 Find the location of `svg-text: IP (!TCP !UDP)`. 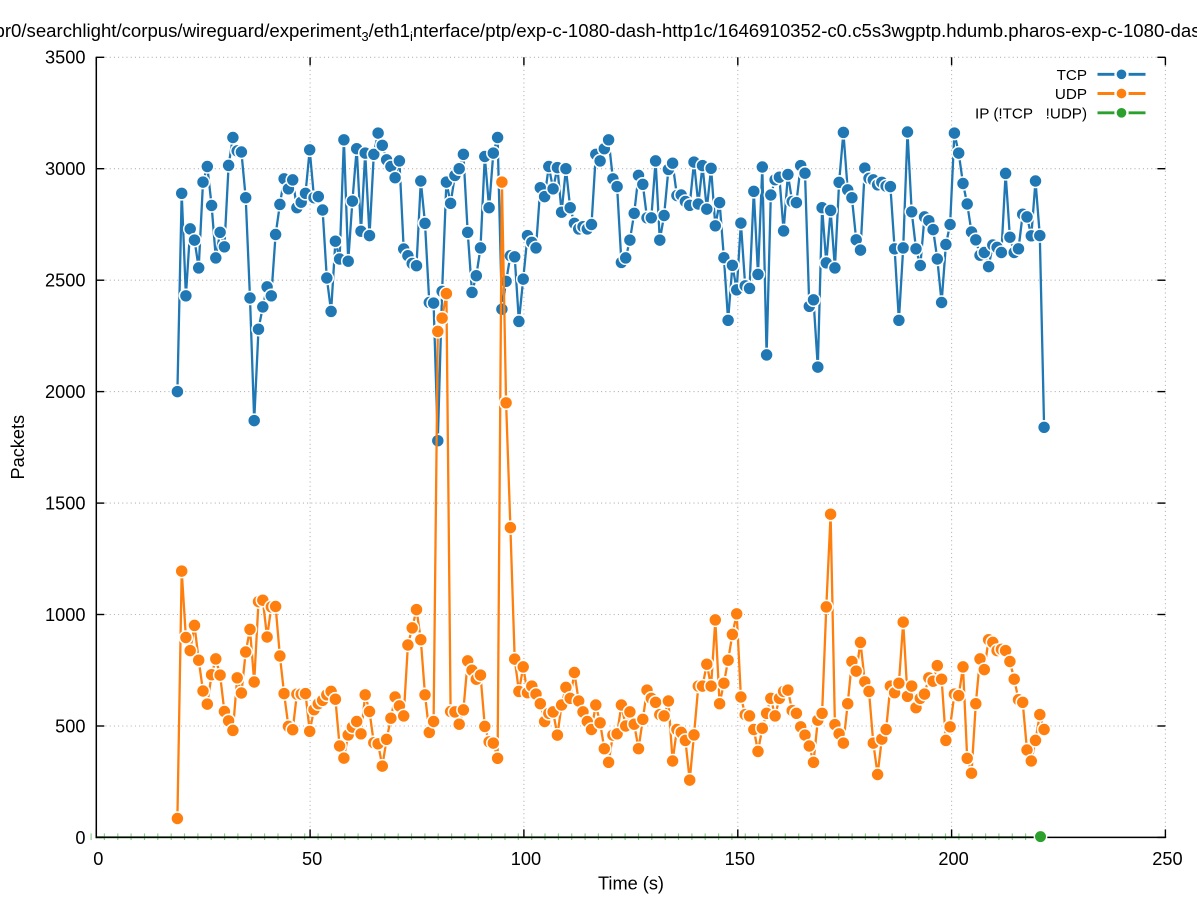

svg-text: IP (!TCP !UDP) is located at coordinates (1031, 113).